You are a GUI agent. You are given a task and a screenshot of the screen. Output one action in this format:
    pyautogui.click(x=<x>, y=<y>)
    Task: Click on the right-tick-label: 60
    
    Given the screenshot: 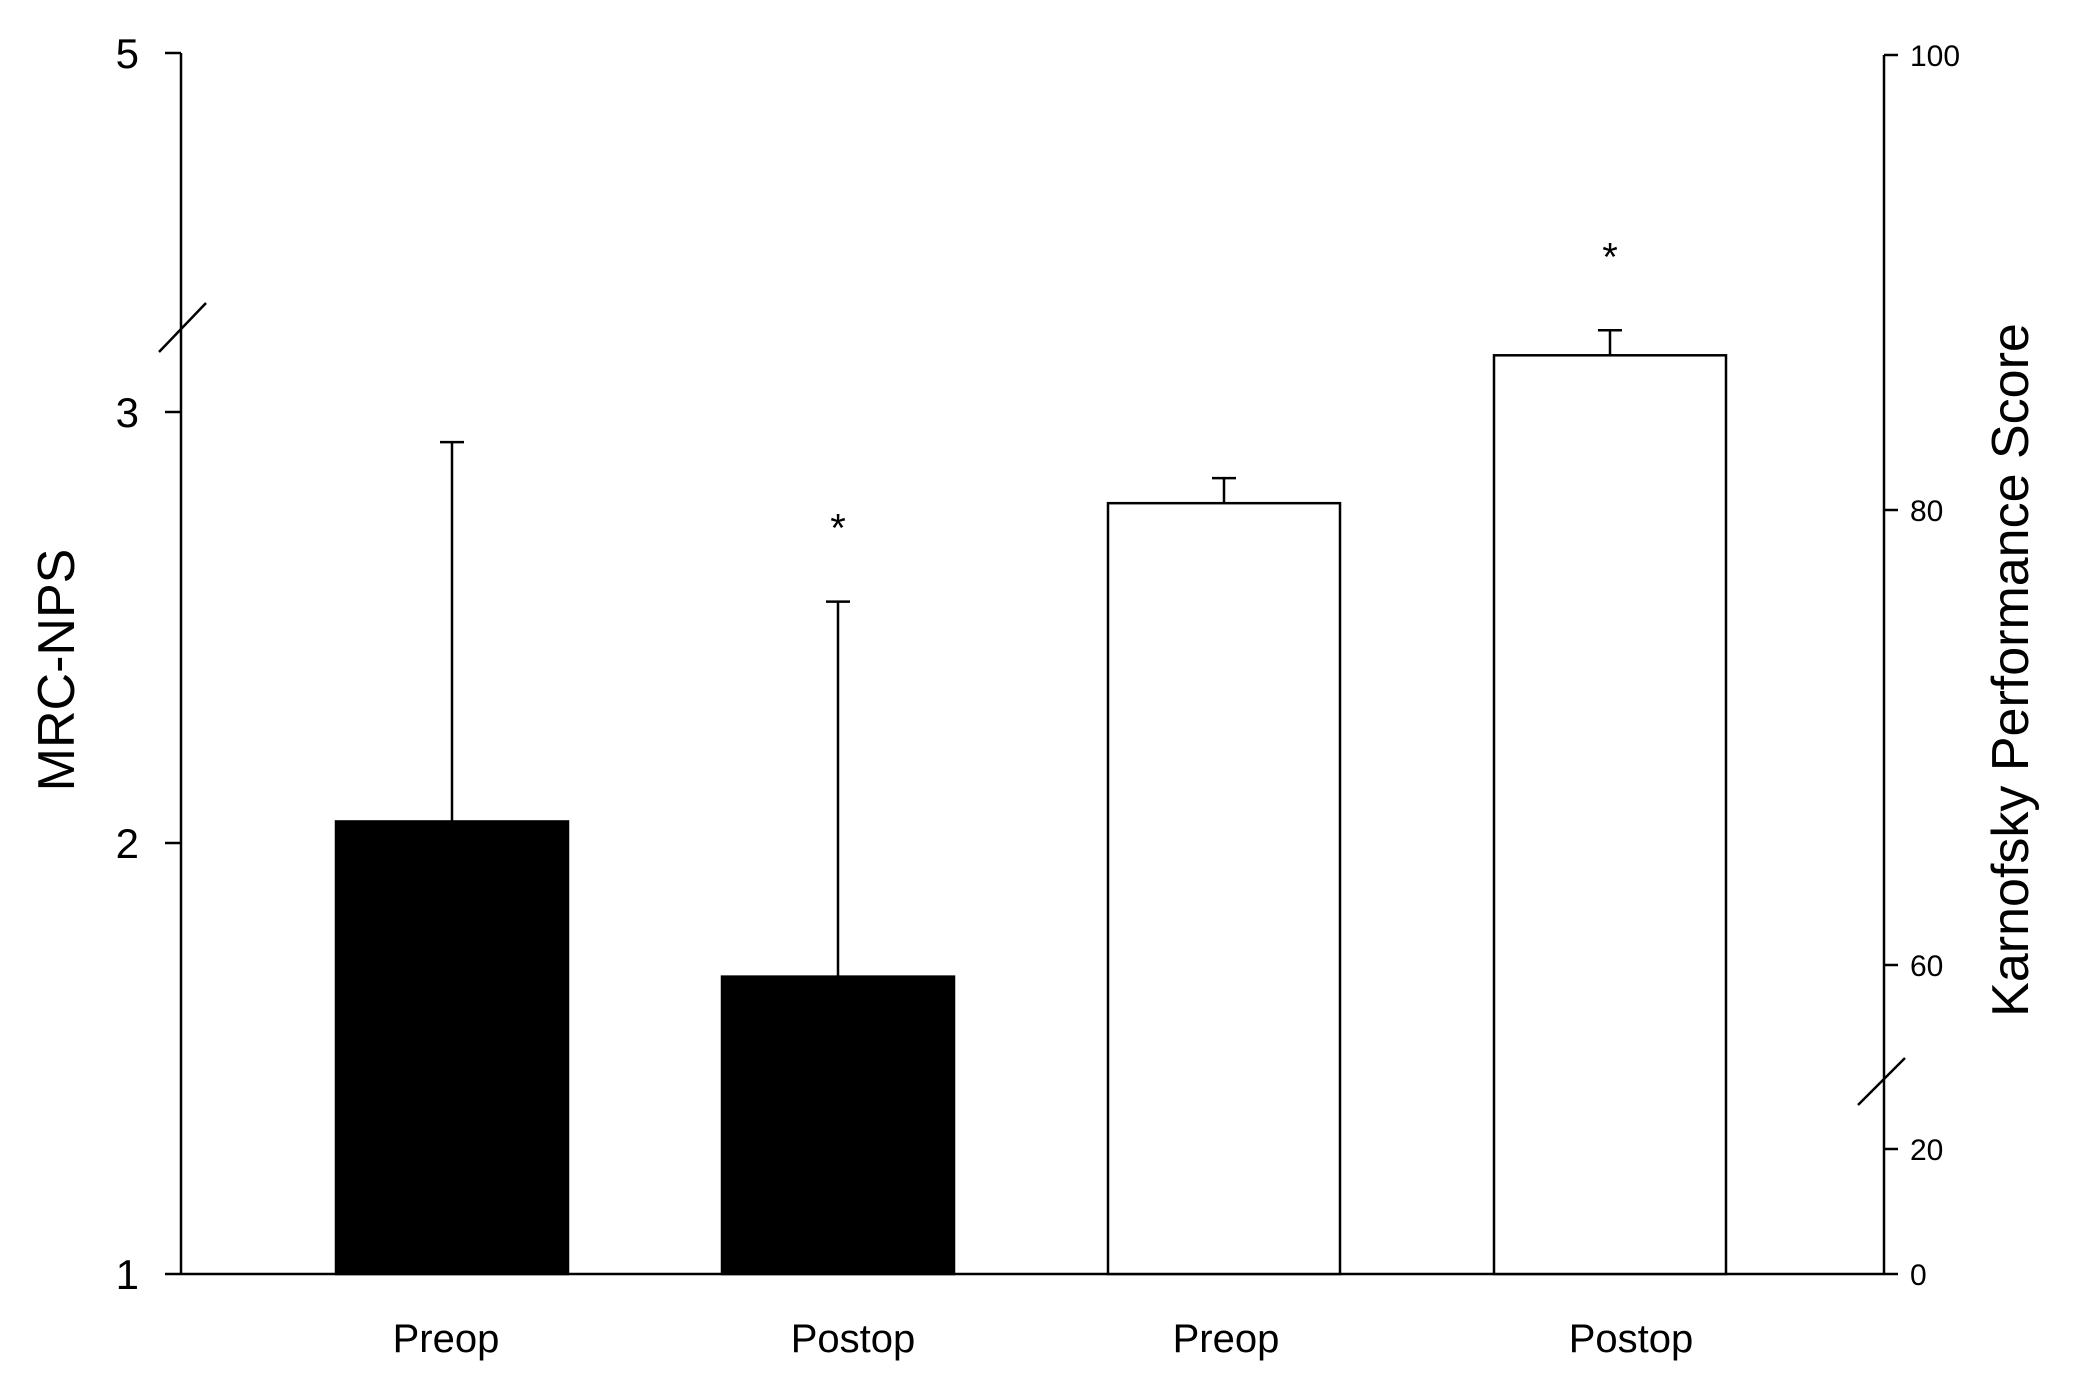 What is the action you would take?
    pyautogui.click(x=1926, y=966)
    